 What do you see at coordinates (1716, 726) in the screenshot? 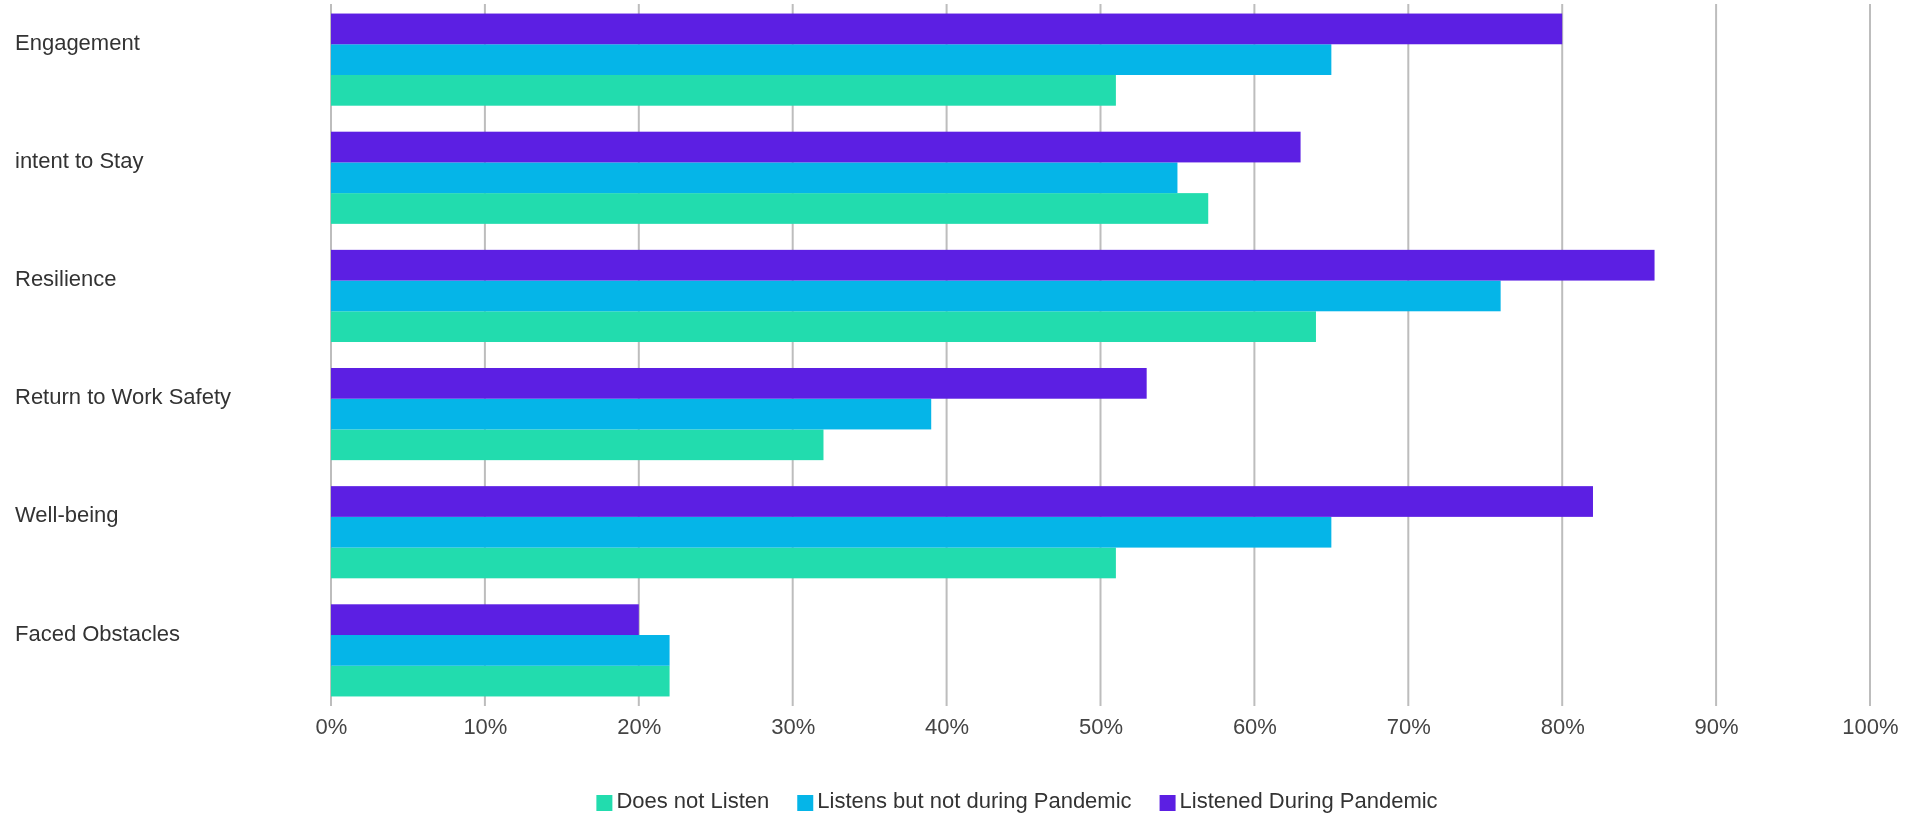
I see `x-tick-label: 90%` at bounding box center [1716, 726].